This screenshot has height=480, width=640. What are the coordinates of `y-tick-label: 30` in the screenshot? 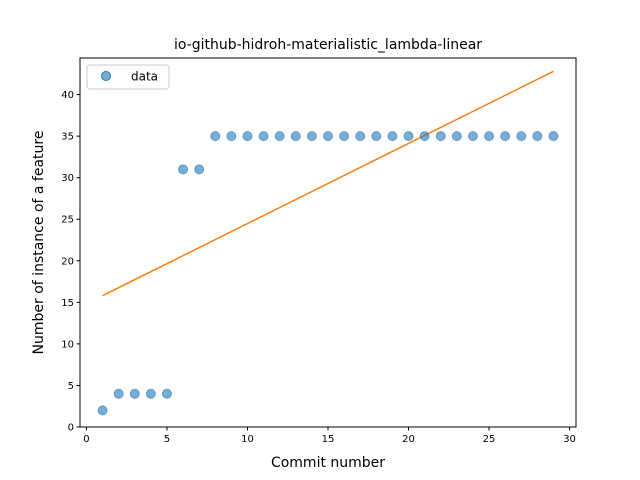 It's located at (67, 178).